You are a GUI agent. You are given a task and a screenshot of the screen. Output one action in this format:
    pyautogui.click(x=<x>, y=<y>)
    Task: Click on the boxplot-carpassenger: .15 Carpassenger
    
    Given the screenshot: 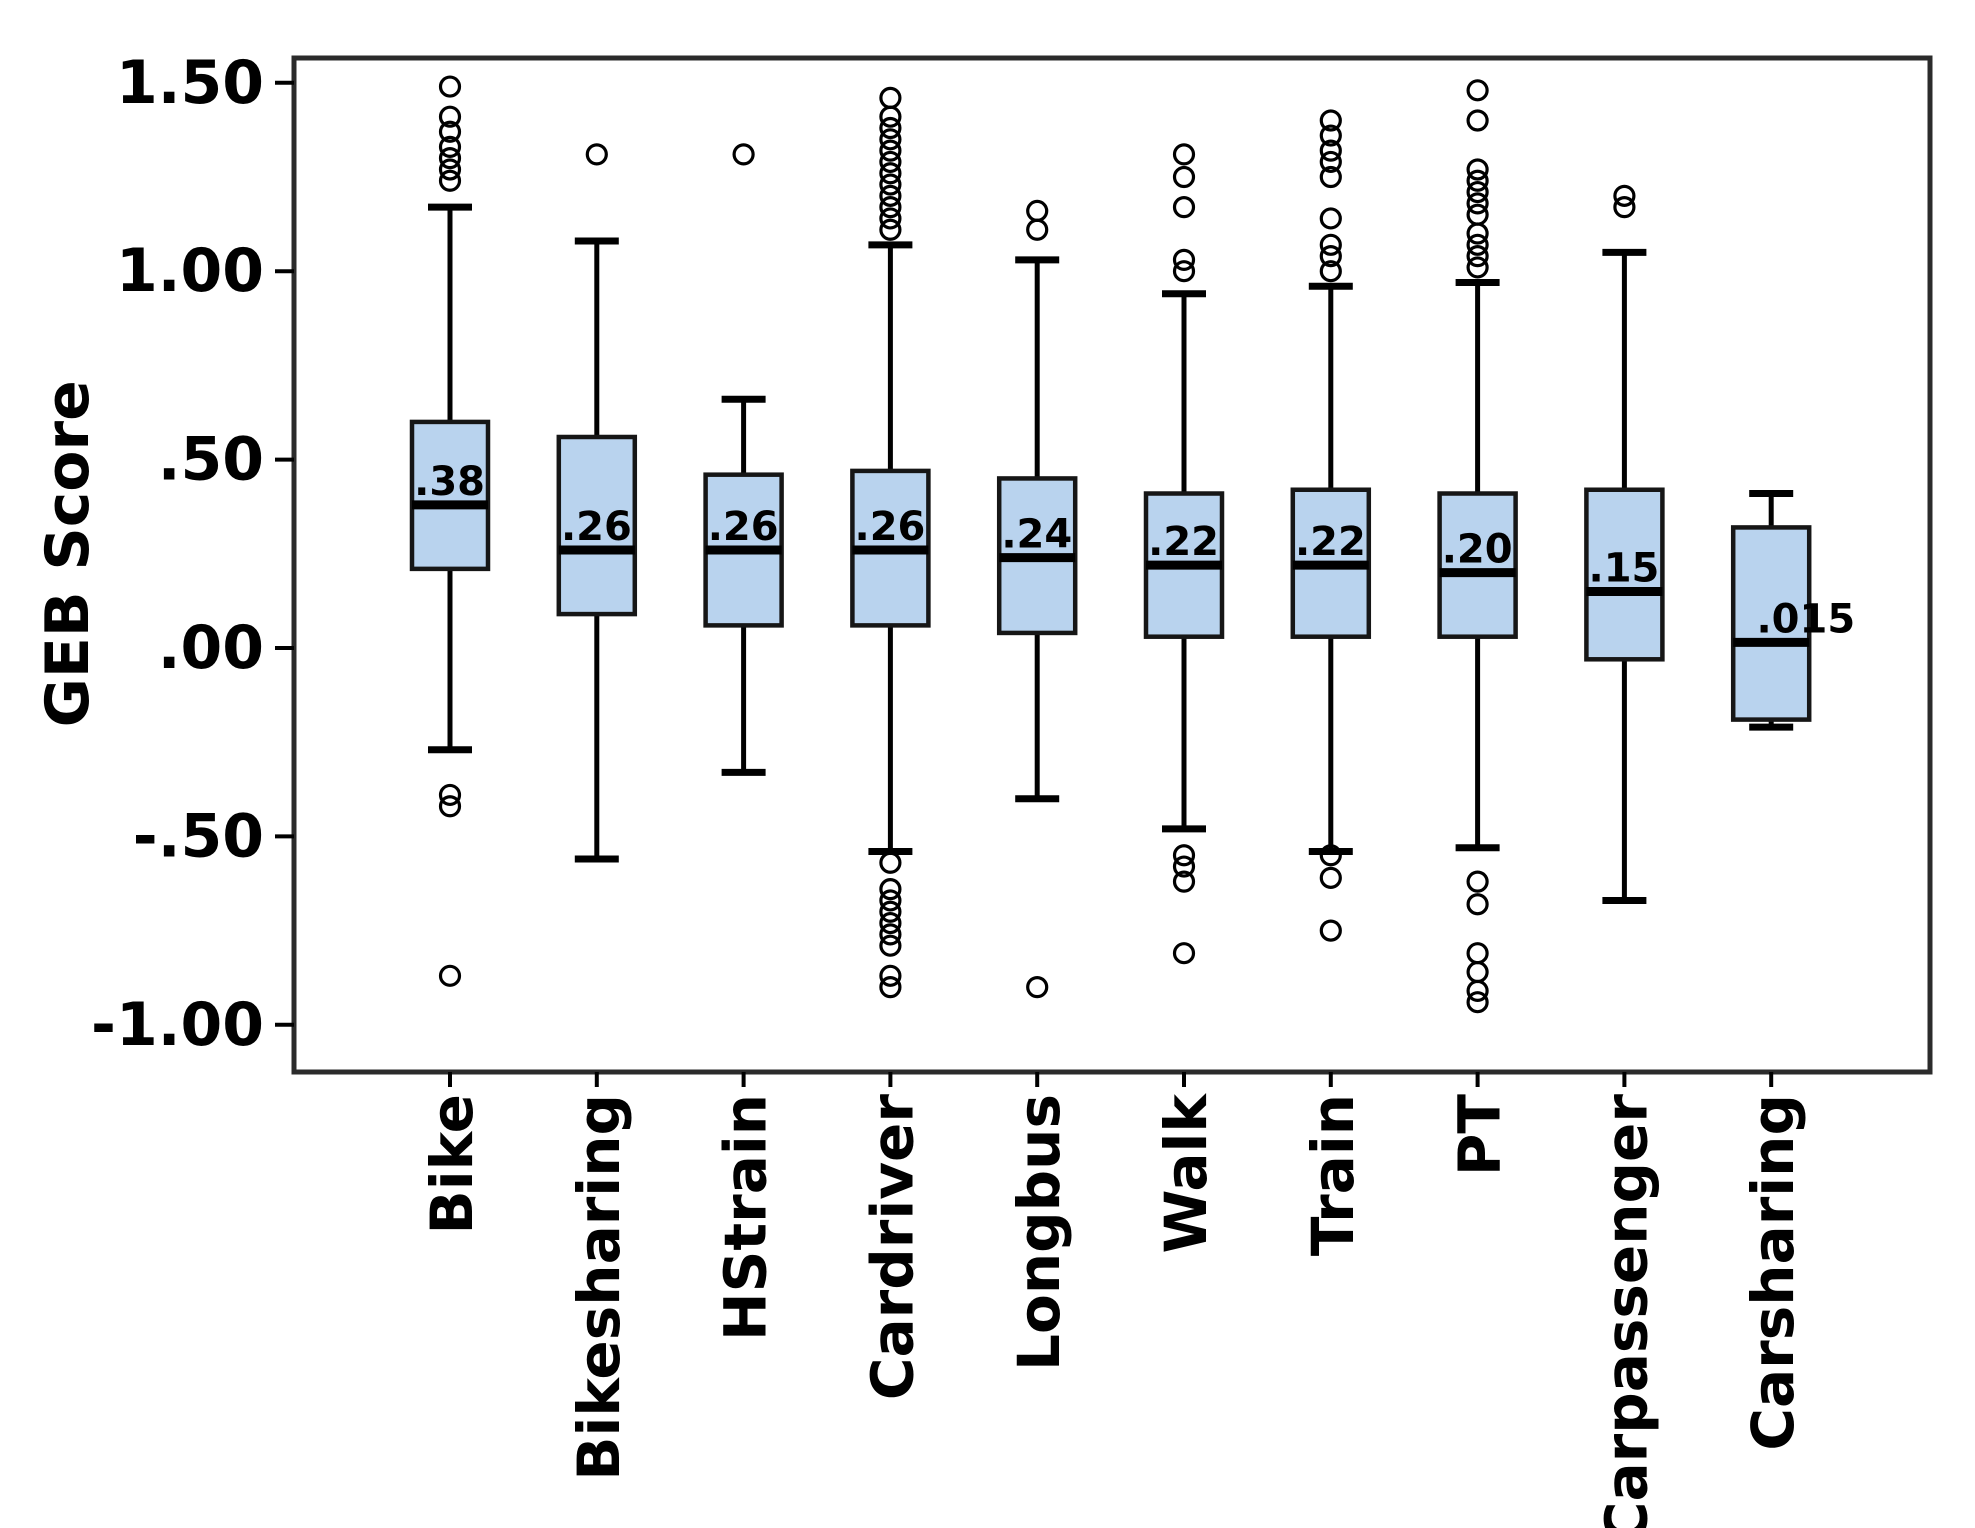 What is the action you would take?
    pyautogui.click(x=1624, y=856)
    